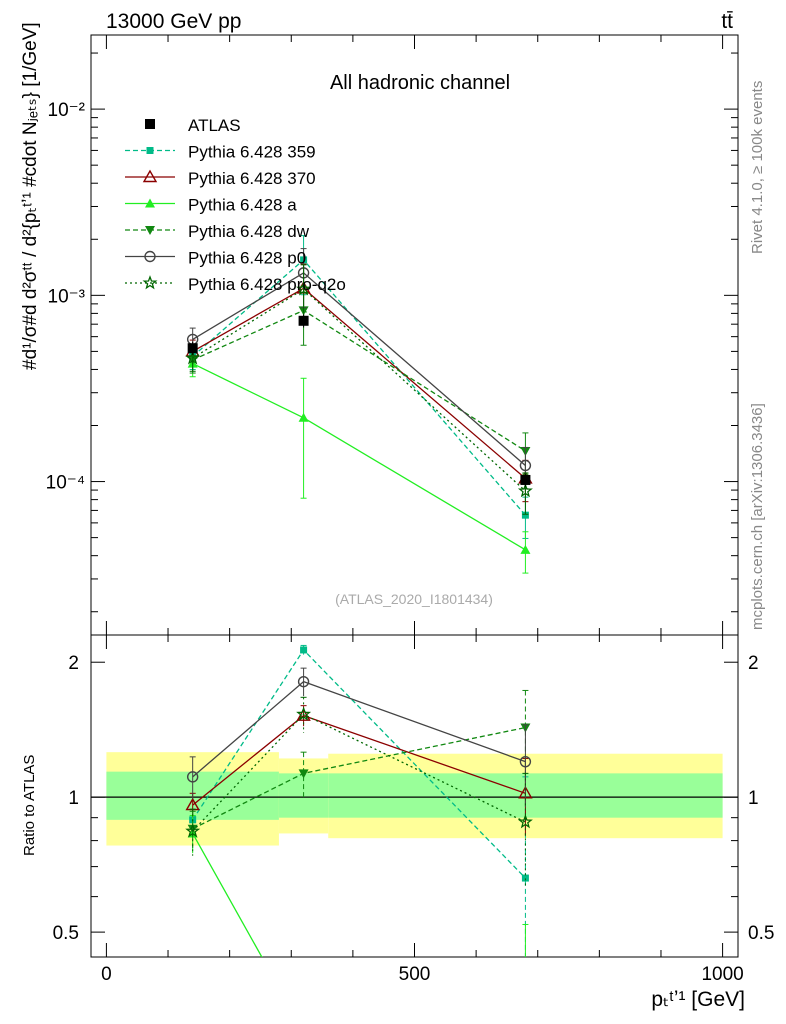 Image resolution: width=786 pixels, height=1024 pixels. What do you see at coordinates (150, 230) in the screenshot?
I see `legend-marker-pdw` at bounding box center [150, 230].